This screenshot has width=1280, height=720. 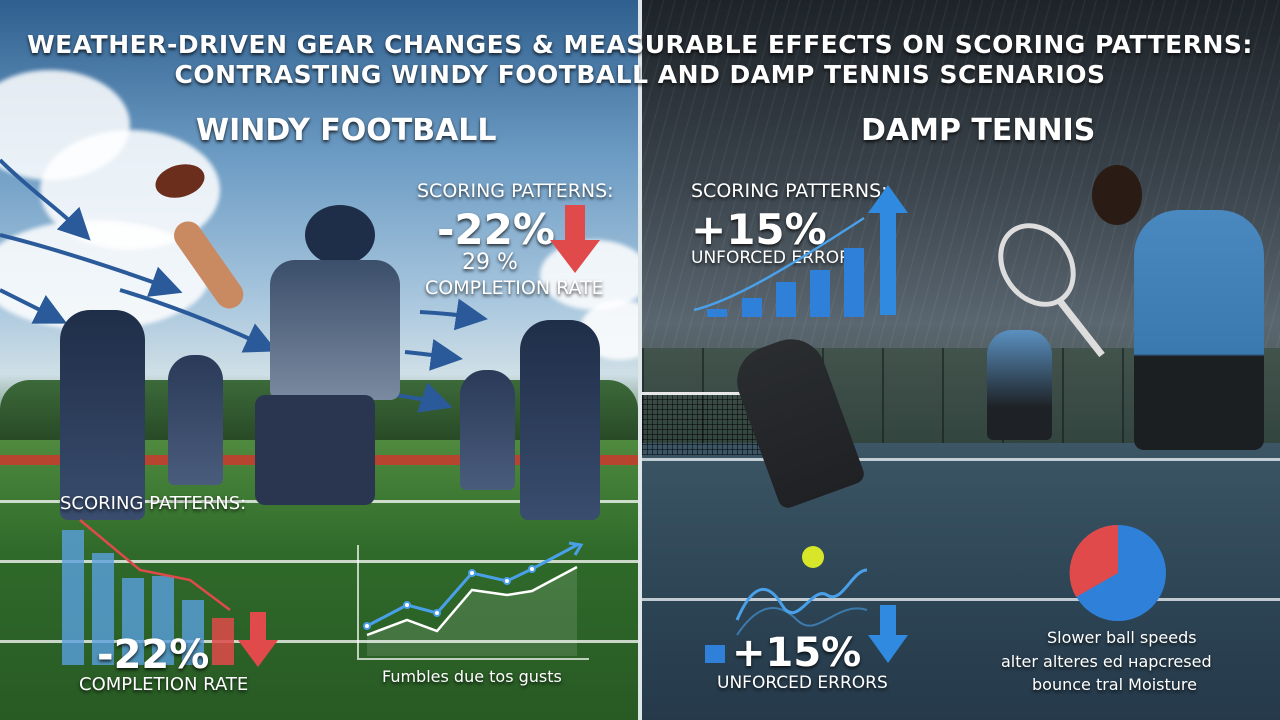 What do you see at coordinates (346, 130) in the screenshot?
I see `panel-heading: WINDY FOOTBALL` at bounding box center [346, 130].